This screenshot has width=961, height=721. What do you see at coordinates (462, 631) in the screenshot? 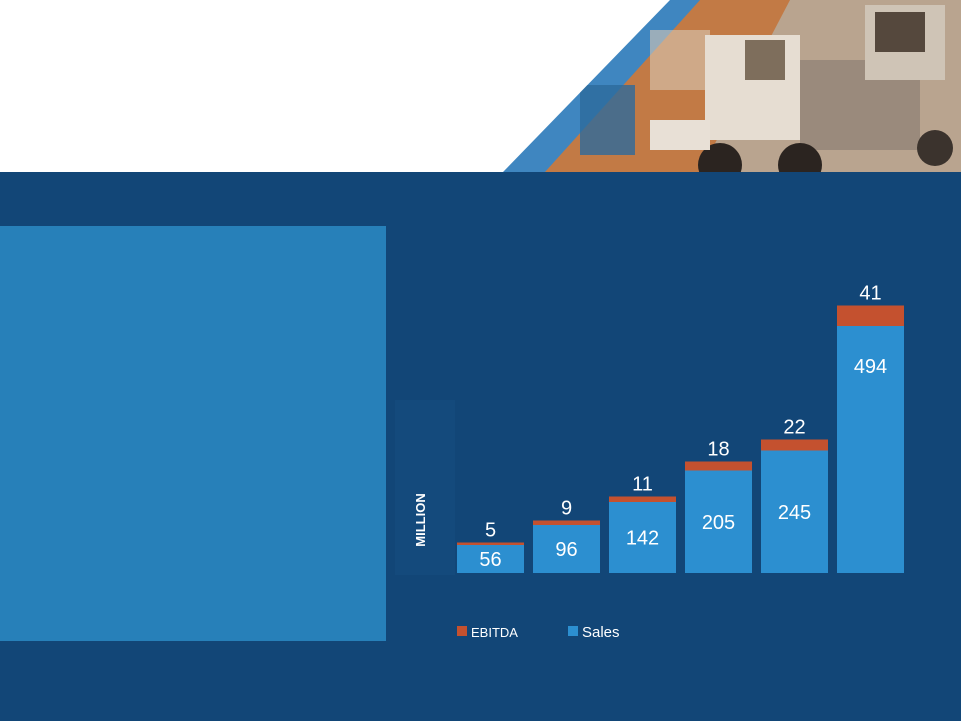
I see `legend-swatch-ebitda` at bounding box center [462, 631].